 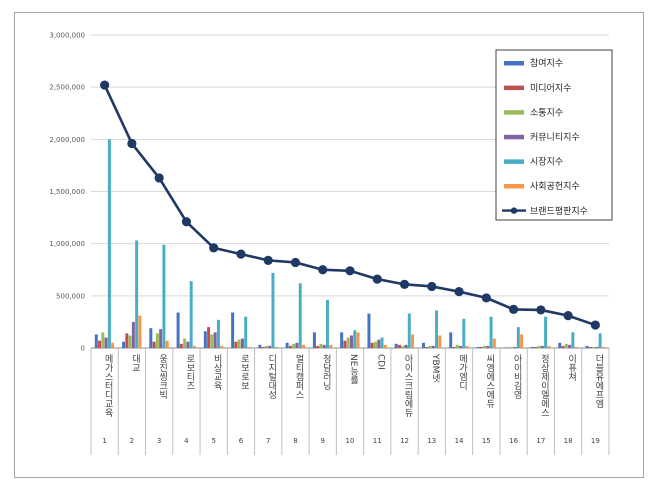 I want to click on category-label: 웅진씽크빅, so click(x=162, y=377).